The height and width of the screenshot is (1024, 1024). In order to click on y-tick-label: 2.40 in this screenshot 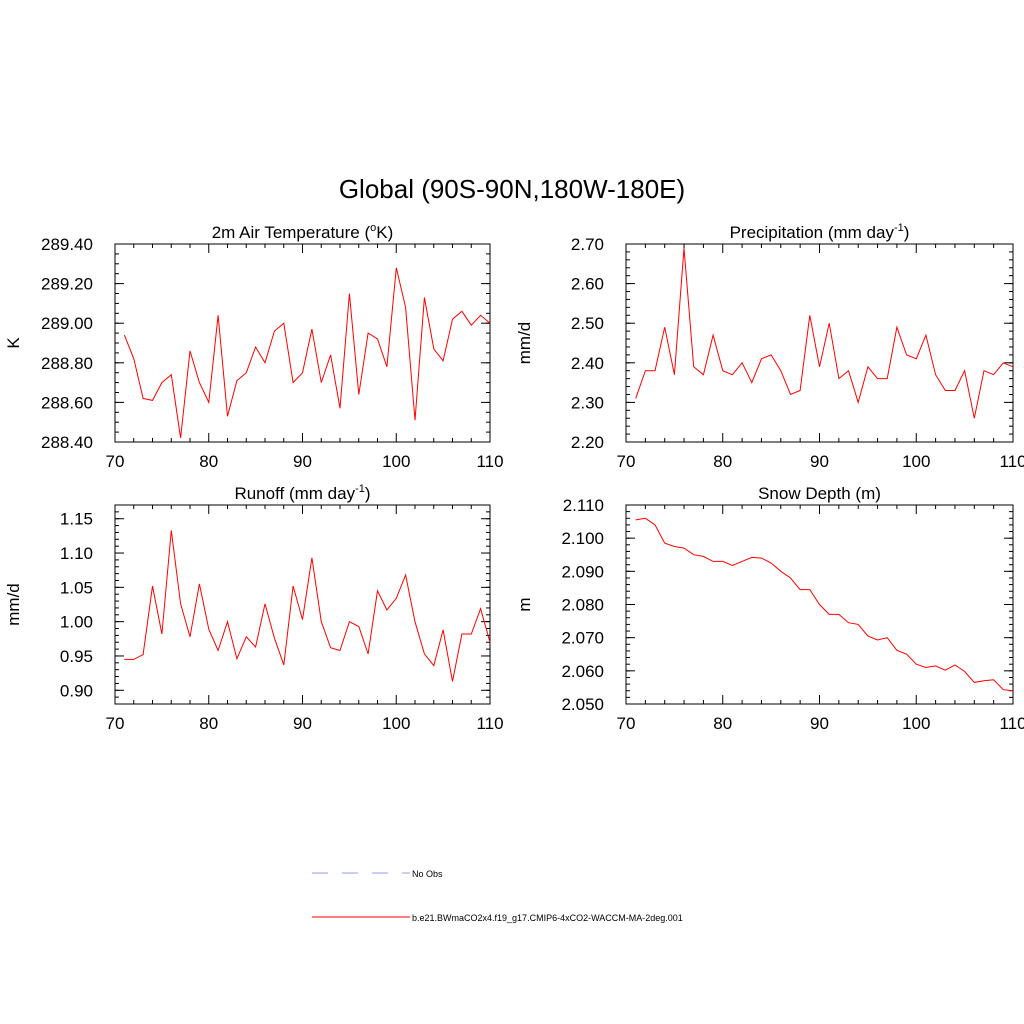, I will do `click(587, 363)`.